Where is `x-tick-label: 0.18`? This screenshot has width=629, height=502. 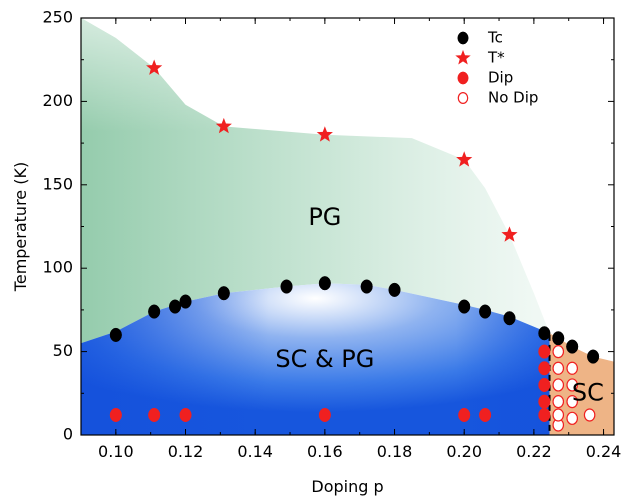
x-tick-label: 0.18 is located at coordinates (395, 451).